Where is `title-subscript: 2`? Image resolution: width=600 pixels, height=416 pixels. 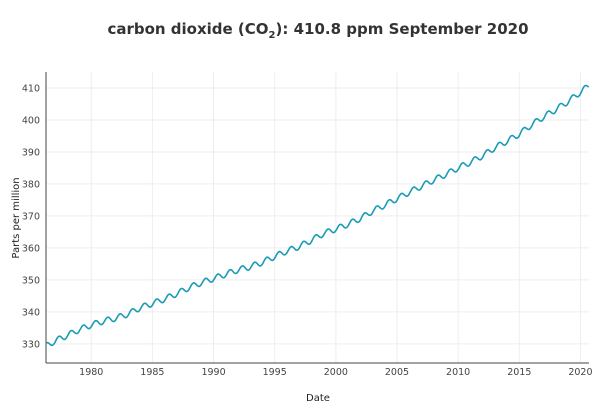
title-subscript: 2 is located at coordinates (272, 35).